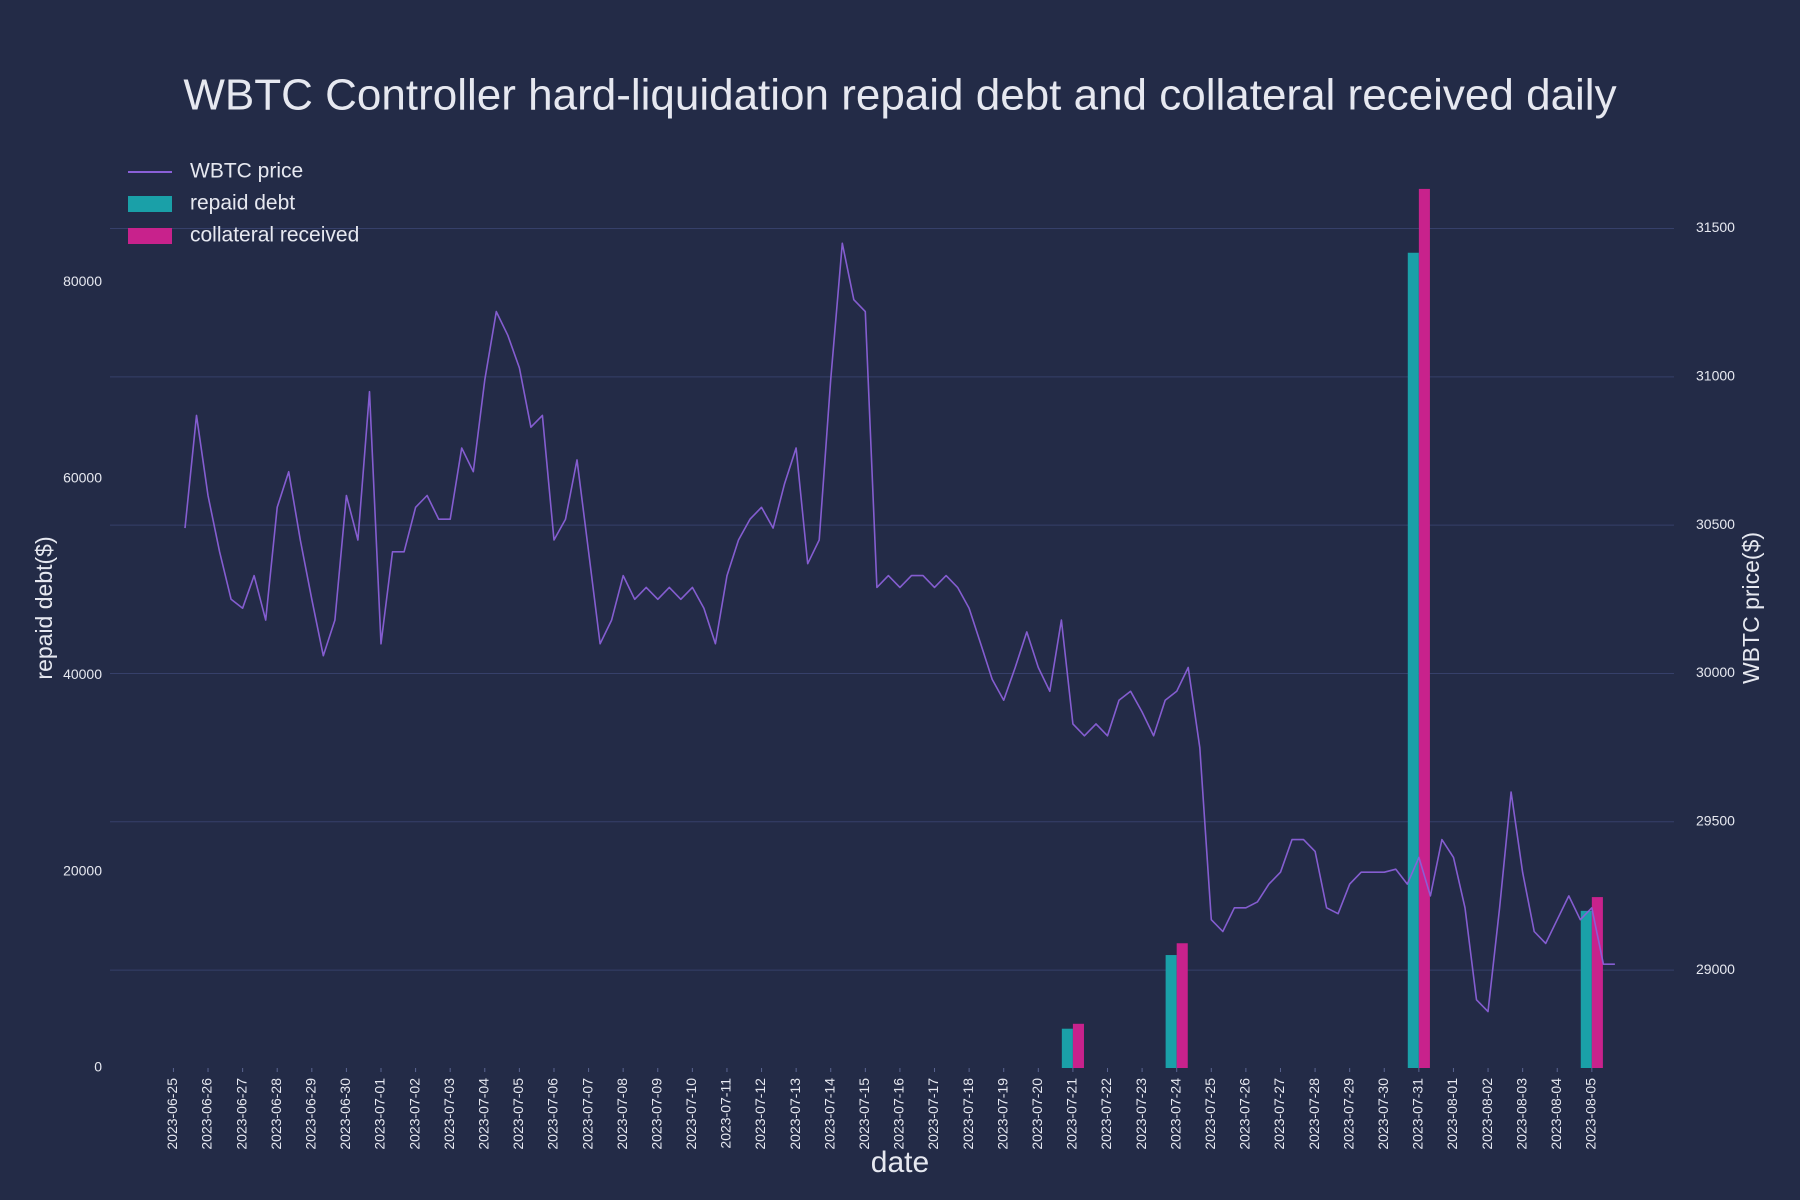  I want to click on x-tick-label: 2023-07-27, so click(1279, 1114).